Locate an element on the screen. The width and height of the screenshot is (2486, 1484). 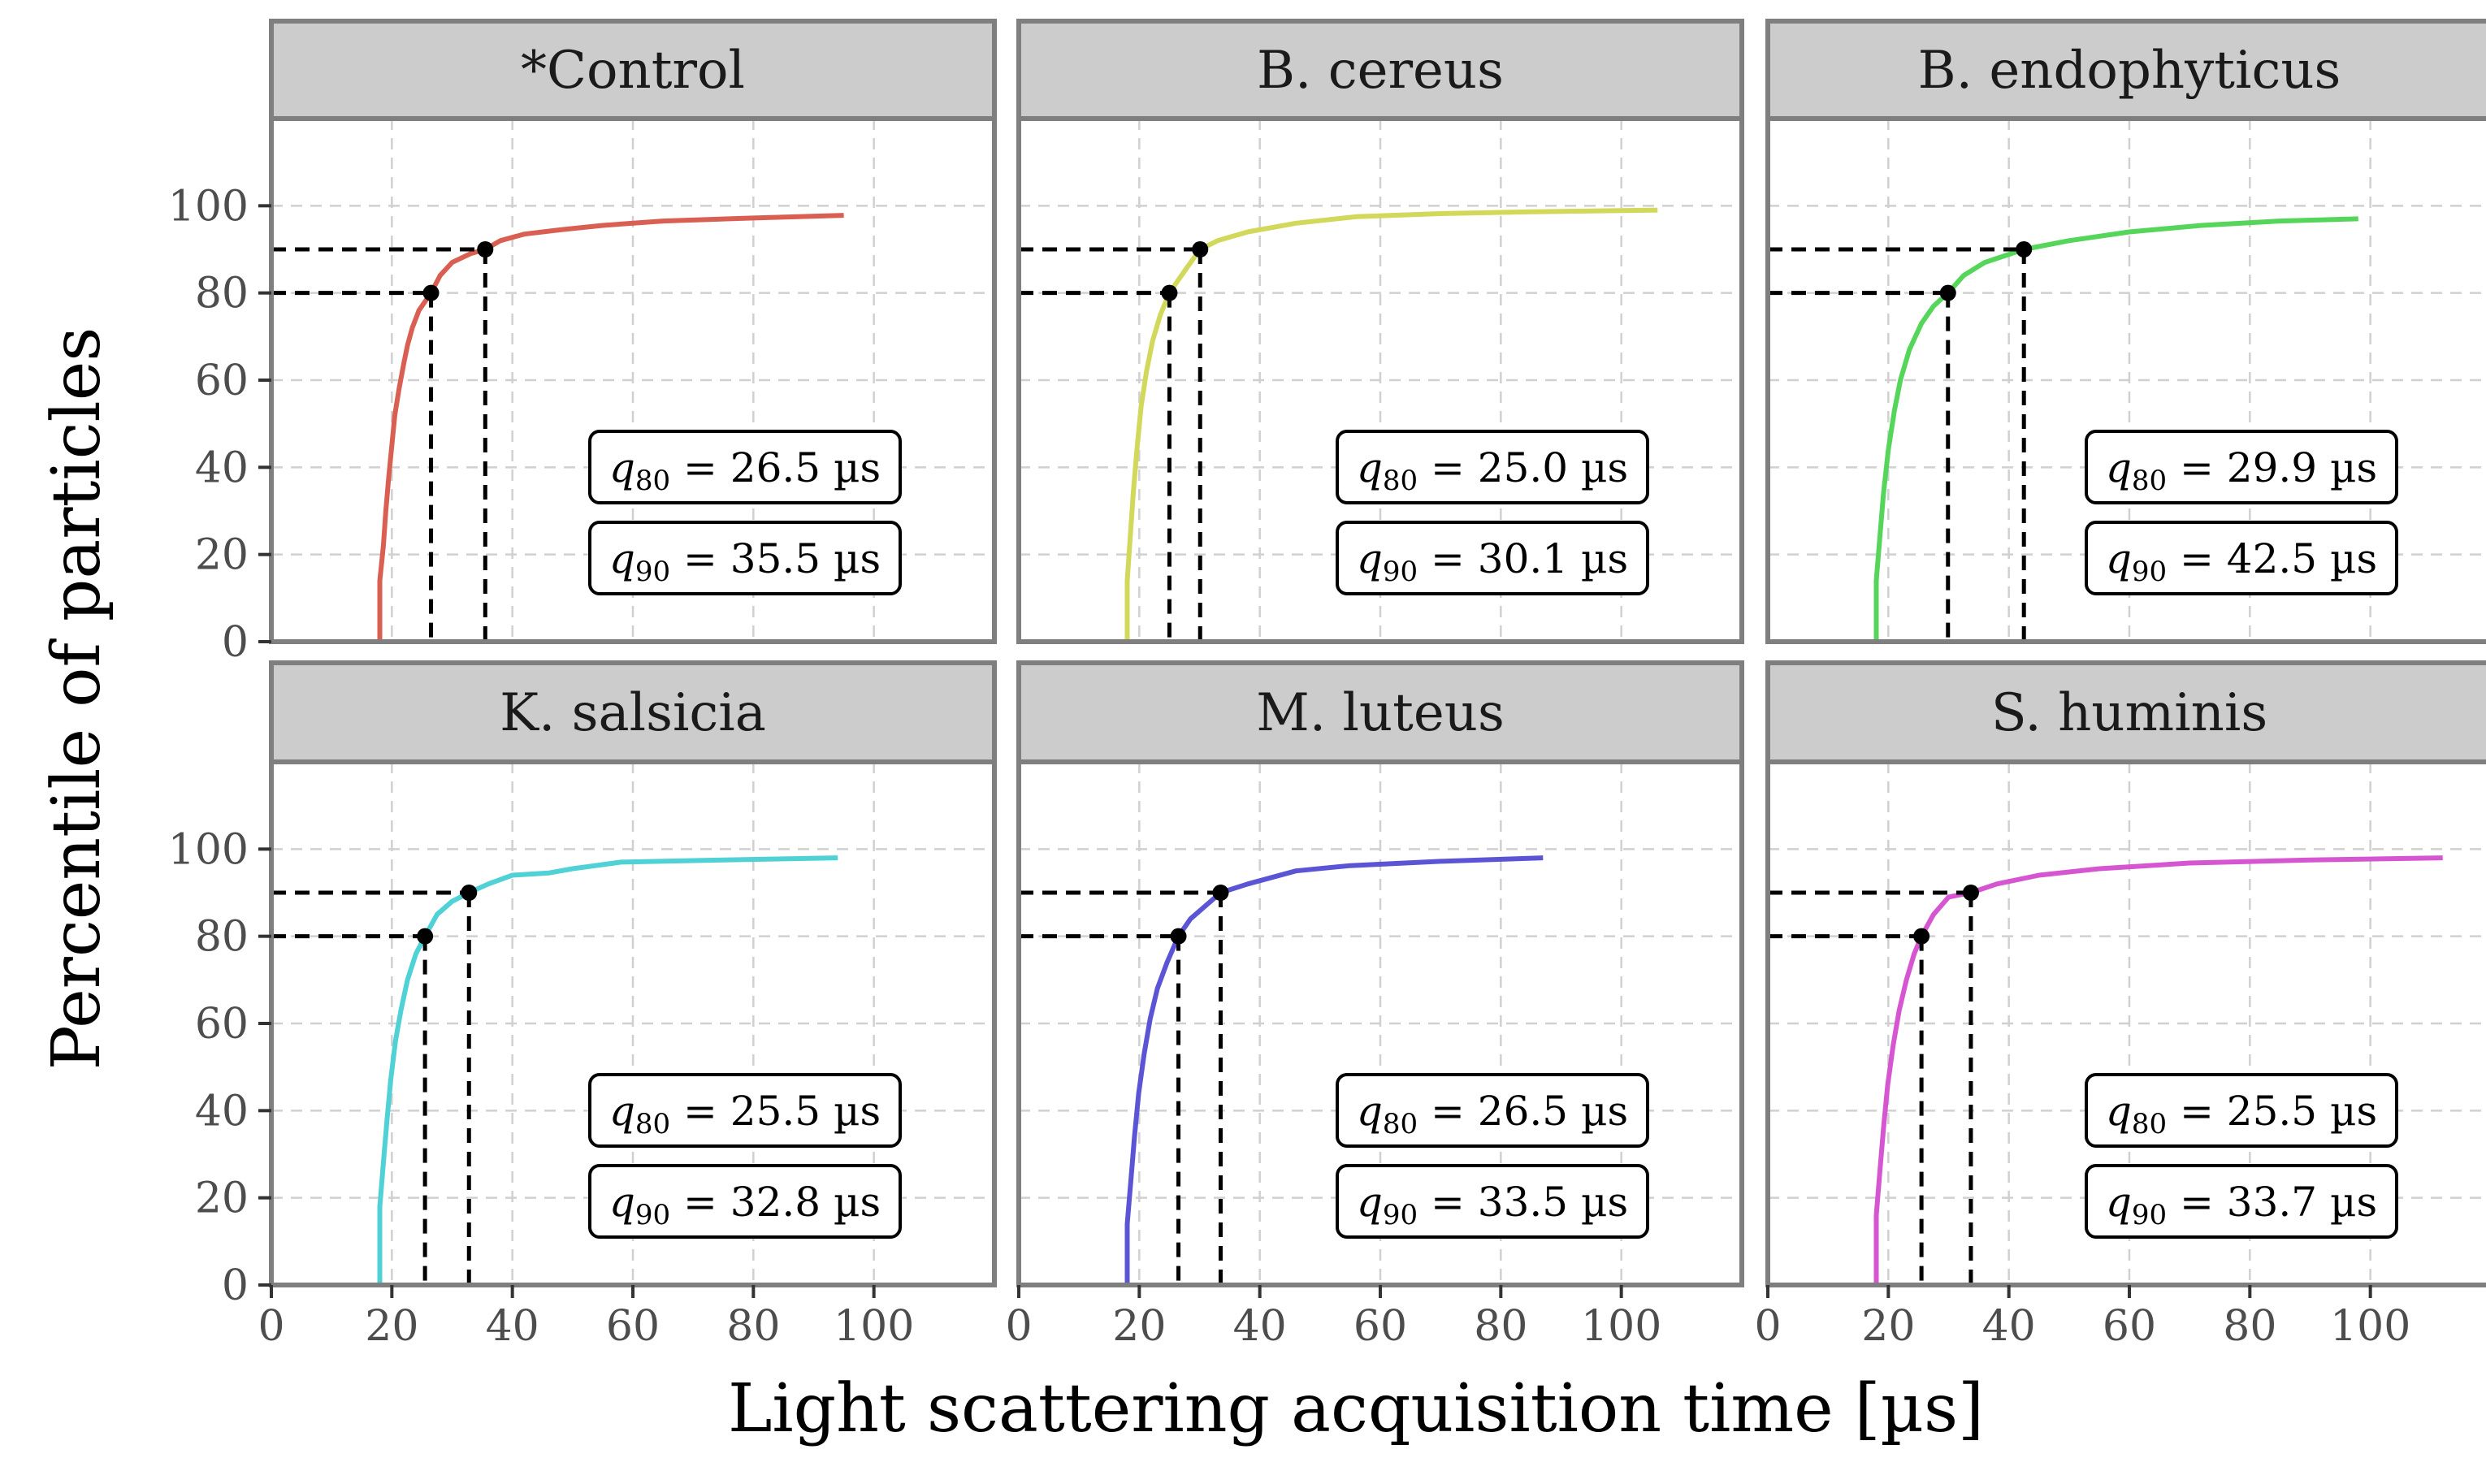
annotation-text: q90 = 33.5 µs is located at coordinates (1492, 1205).